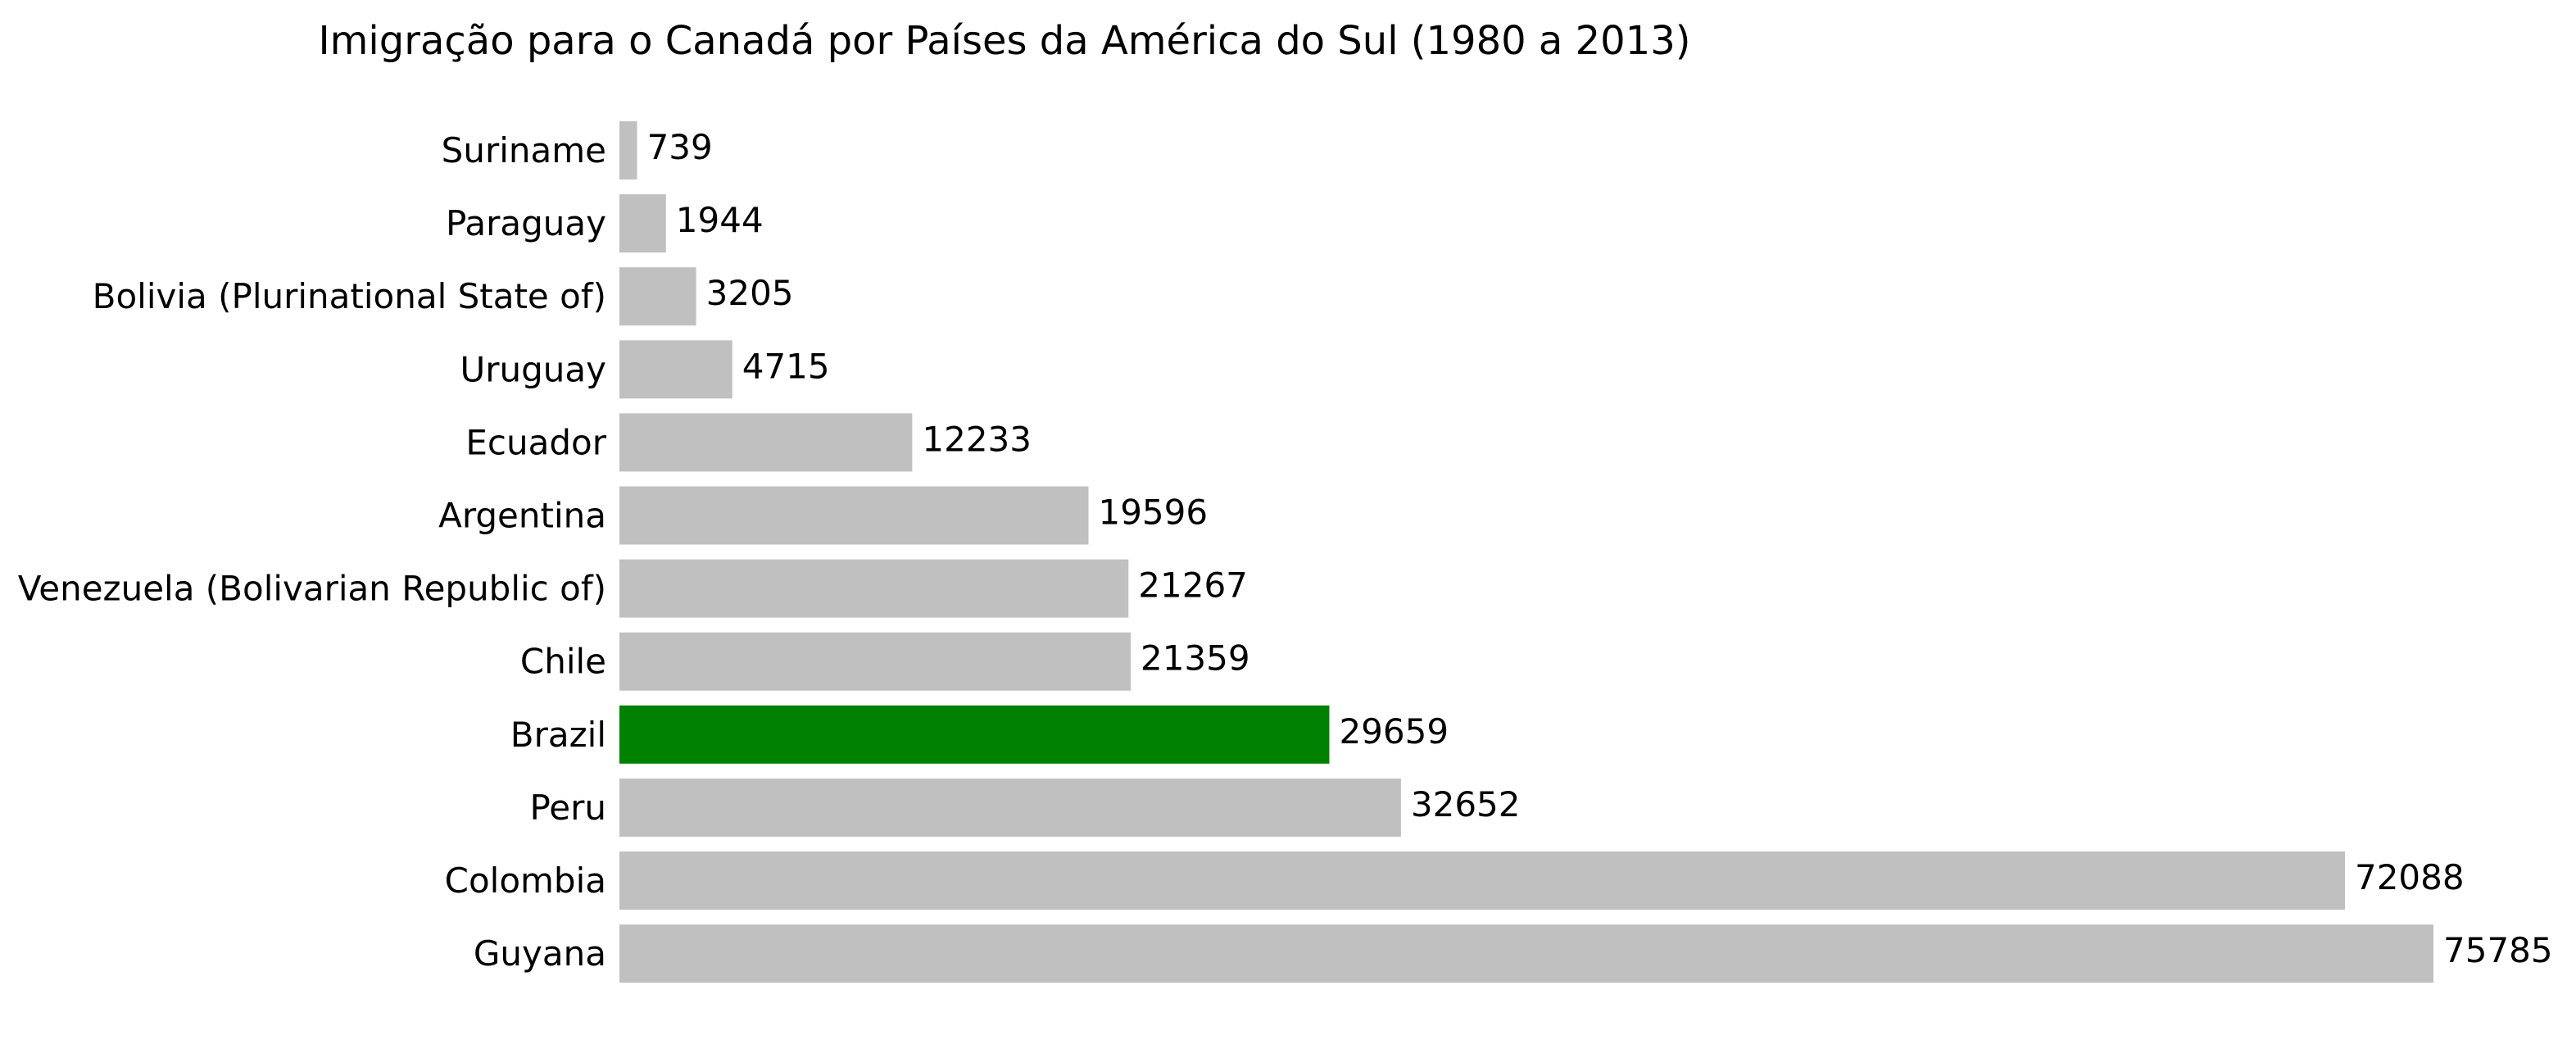 This screenshot has height=1049, width=2576. What do you see at coordinates (657, 296) in the screenshot?
I see `bar-bolivia-plurinational-state-of` at bounding box center [657, 296].